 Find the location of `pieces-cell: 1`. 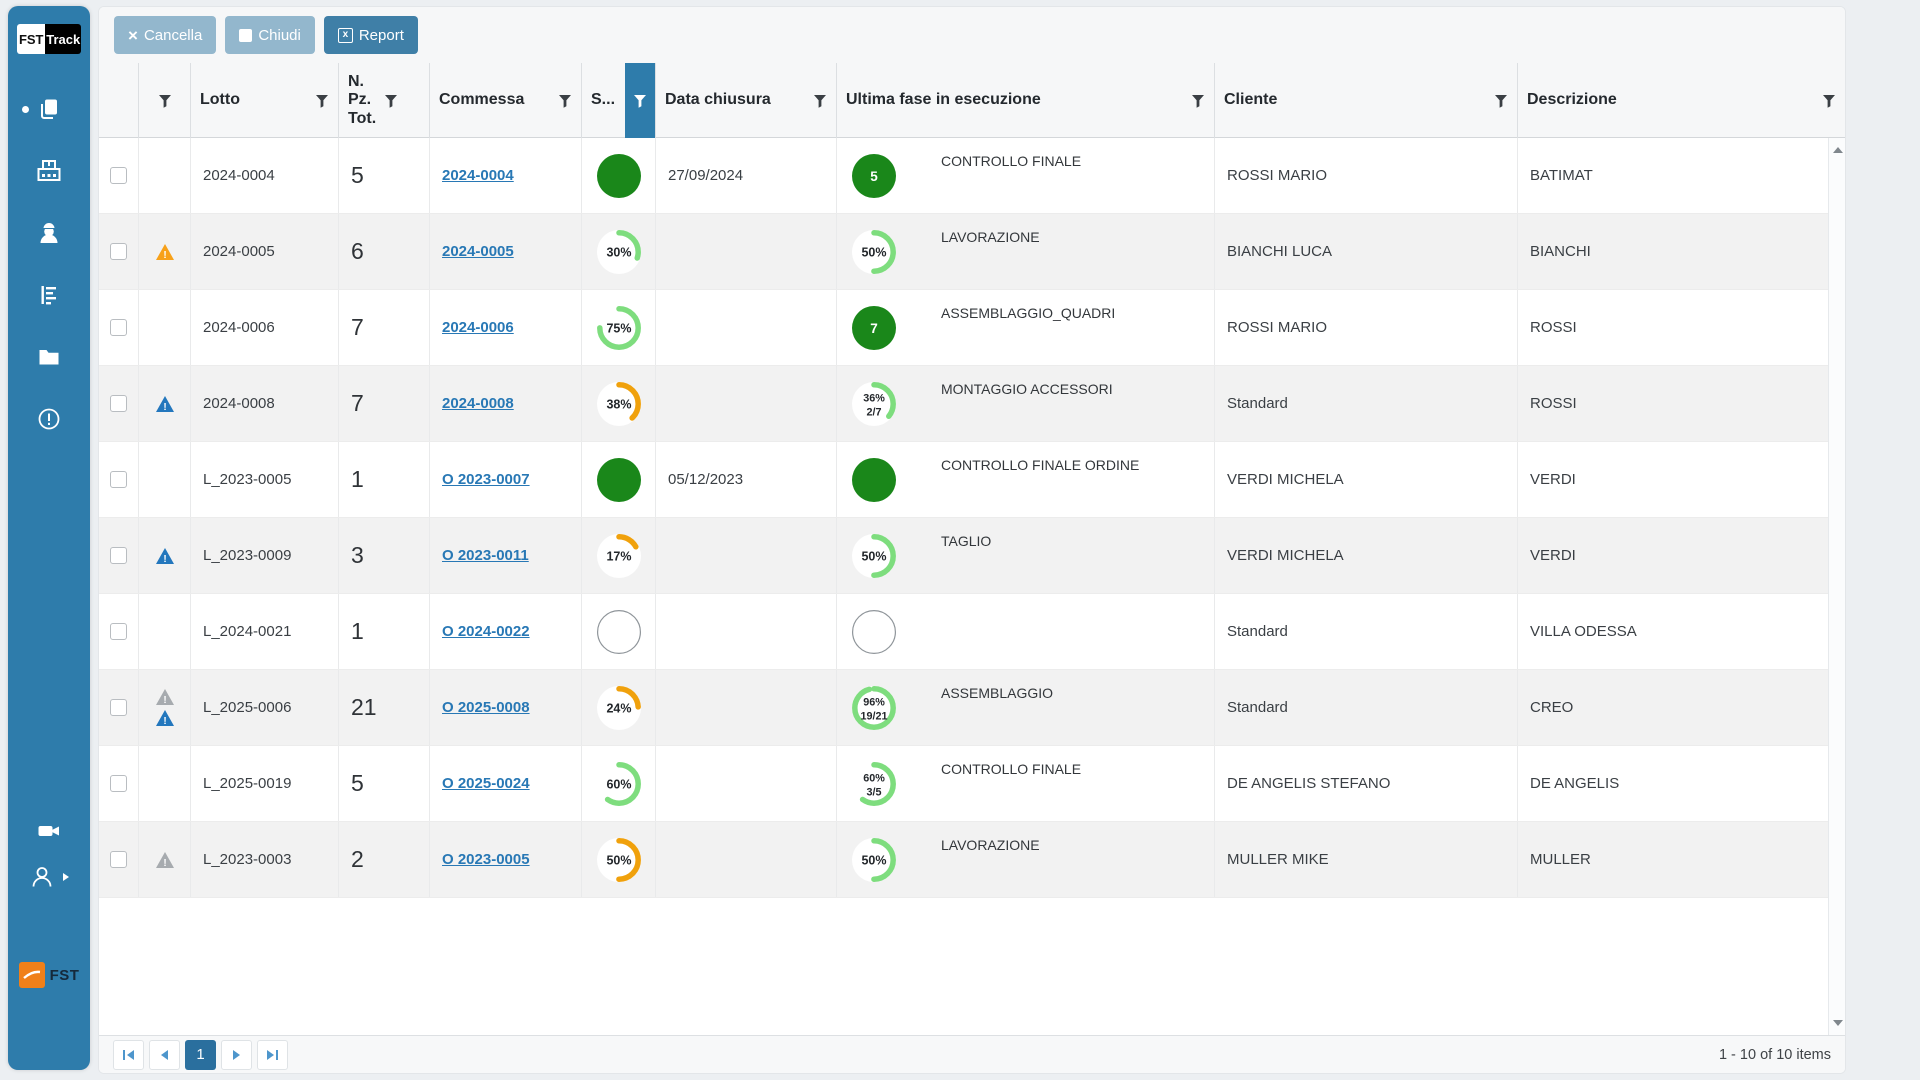

pieces-cell: 1 is located at coordinates (384, 631).